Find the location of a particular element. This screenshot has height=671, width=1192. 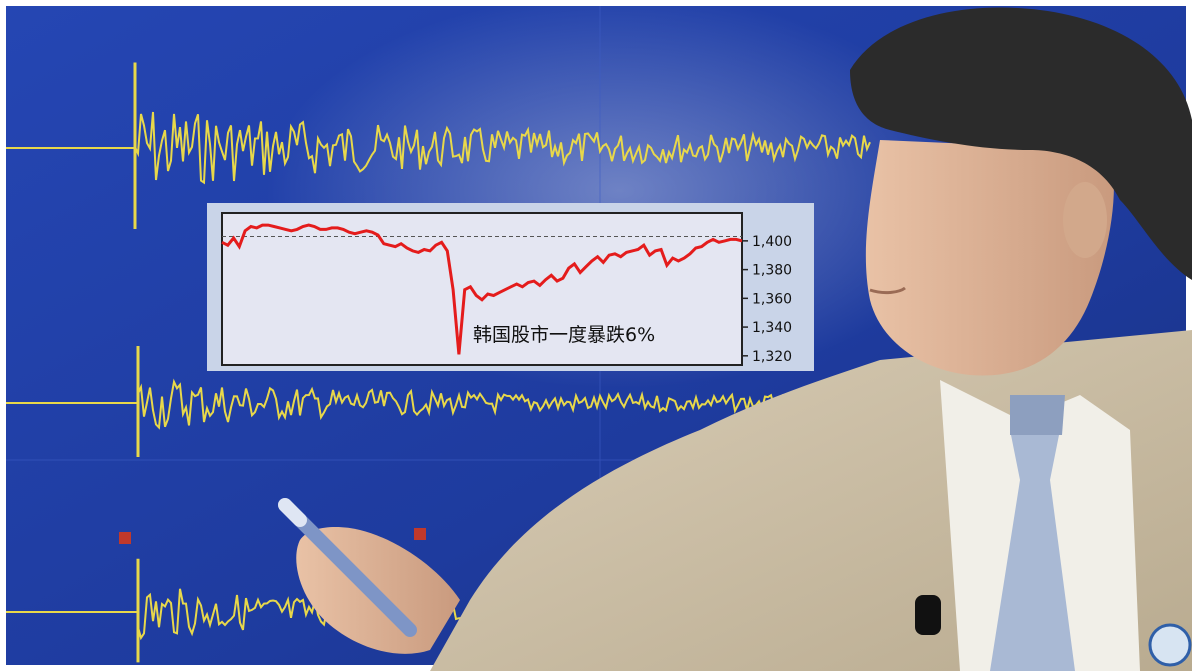

stock-chart: 1,320 1,340 1,360 1,380 1,400 is located at coordinates (506, 289).